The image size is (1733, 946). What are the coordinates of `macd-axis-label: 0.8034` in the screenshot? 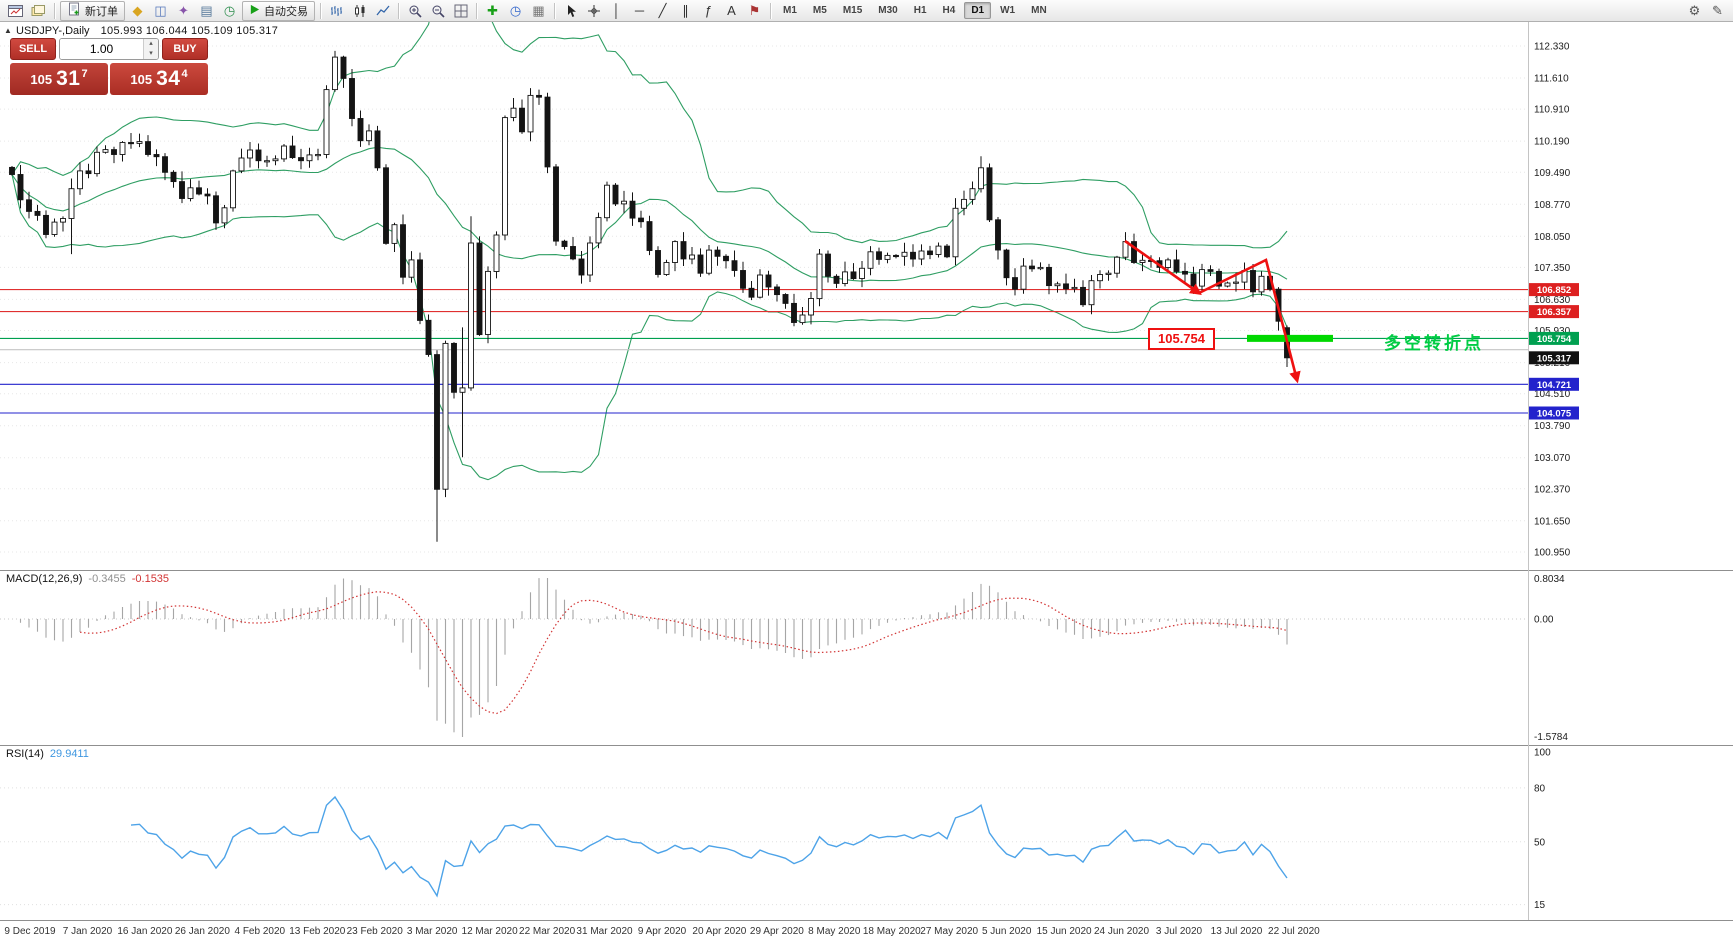 It's located at (1549, 579).